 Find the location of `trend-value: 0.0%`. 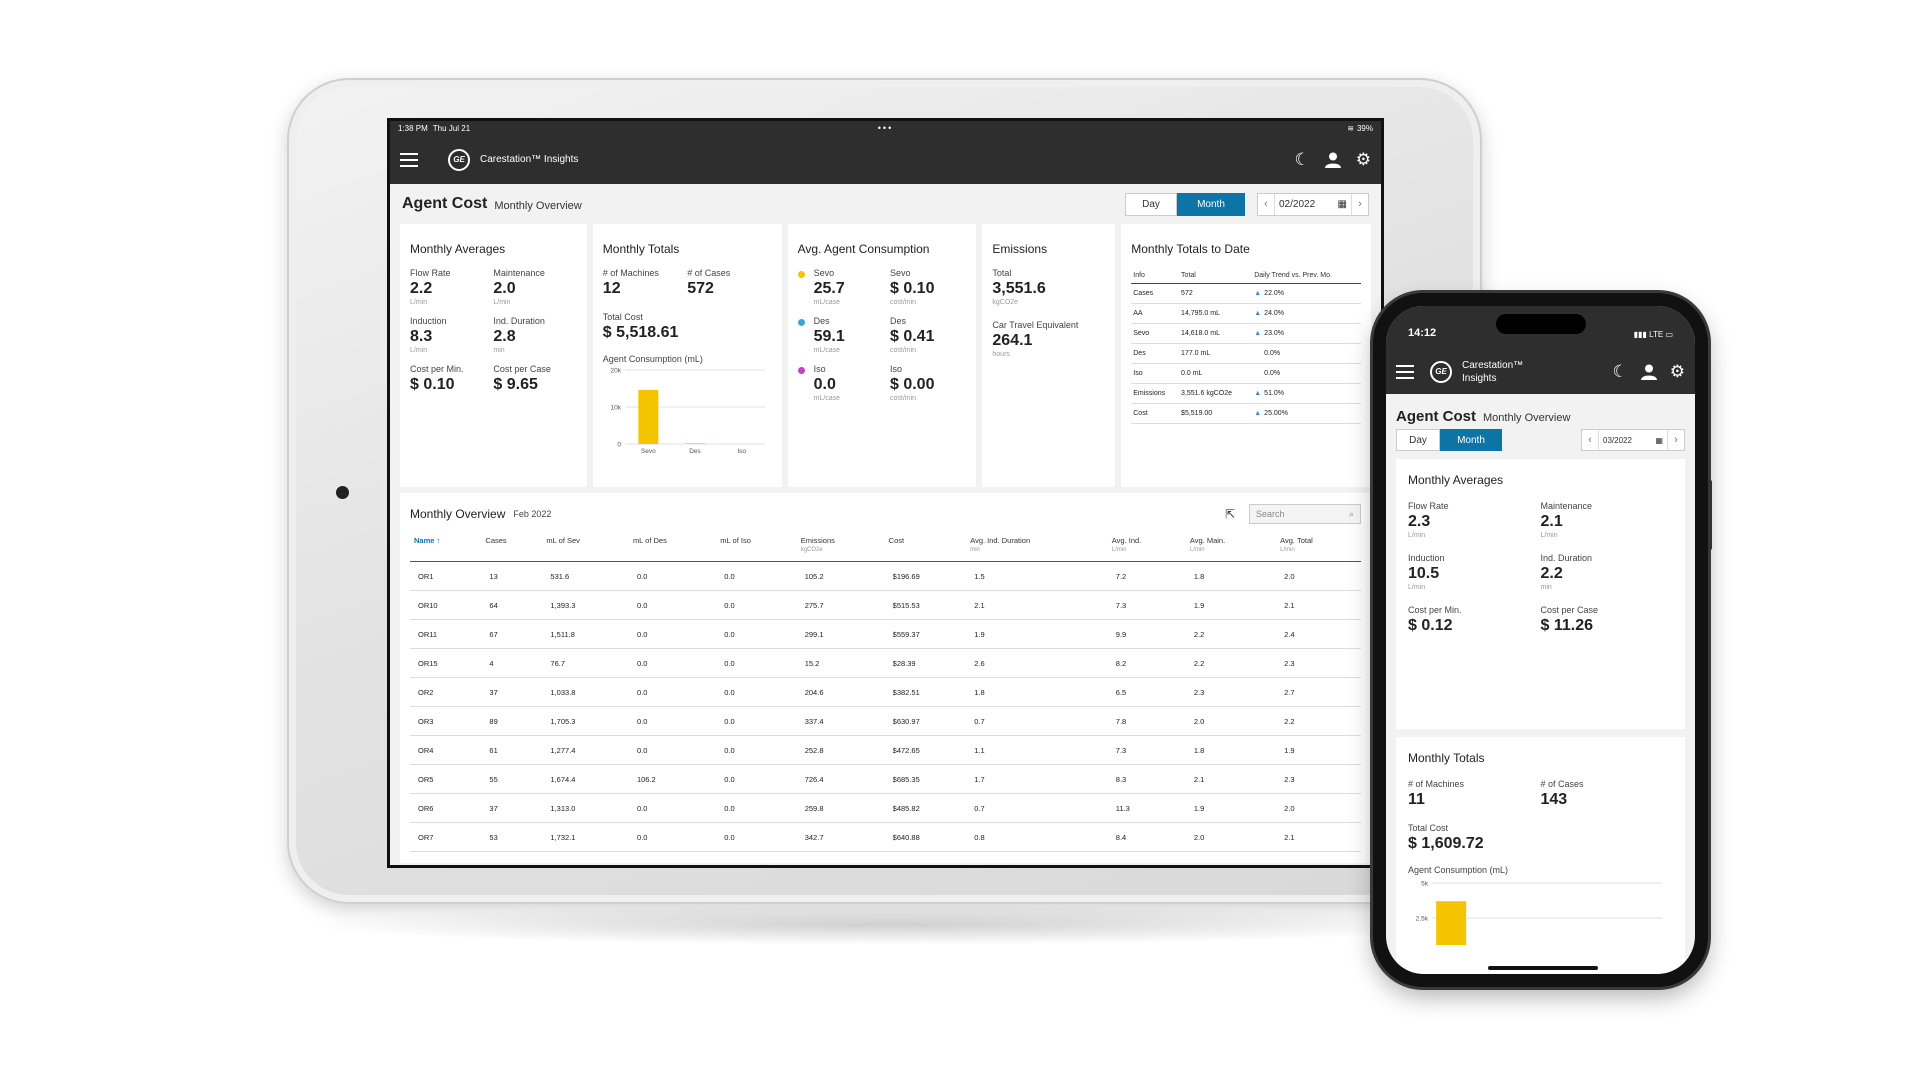

trend-value: 0.0% is located at coordinates (1272, 373).